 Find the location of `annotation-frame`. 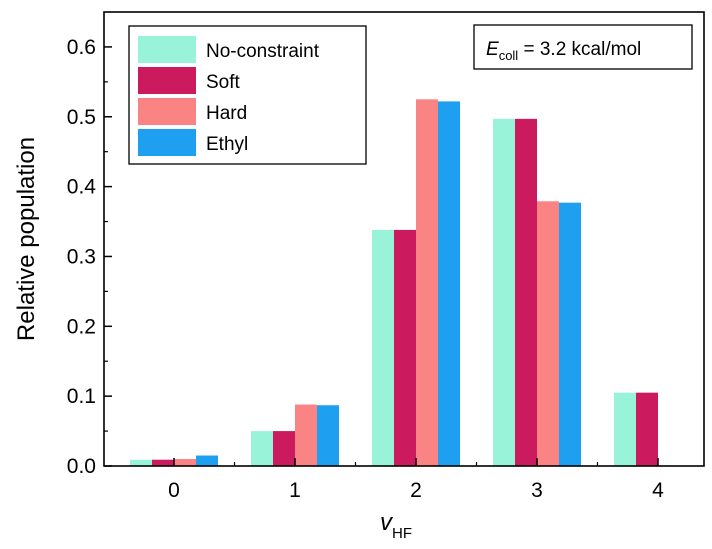

annotation-frame is located at coordinates (583, 47).